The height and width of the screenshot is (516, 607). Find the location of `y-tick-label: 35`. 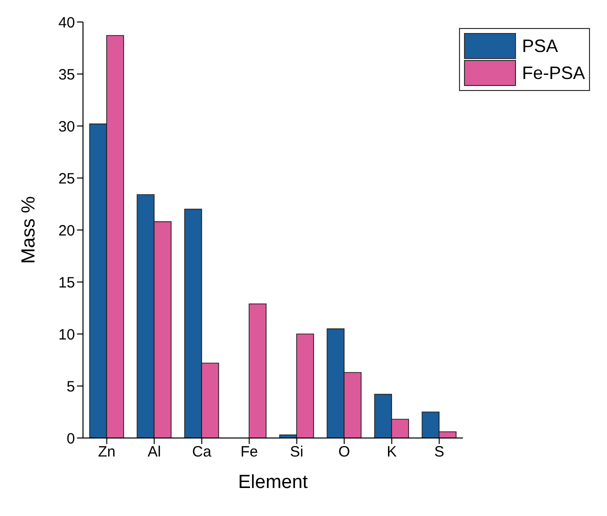

y-tick-label: 35 is located at coordinates (66, 75).